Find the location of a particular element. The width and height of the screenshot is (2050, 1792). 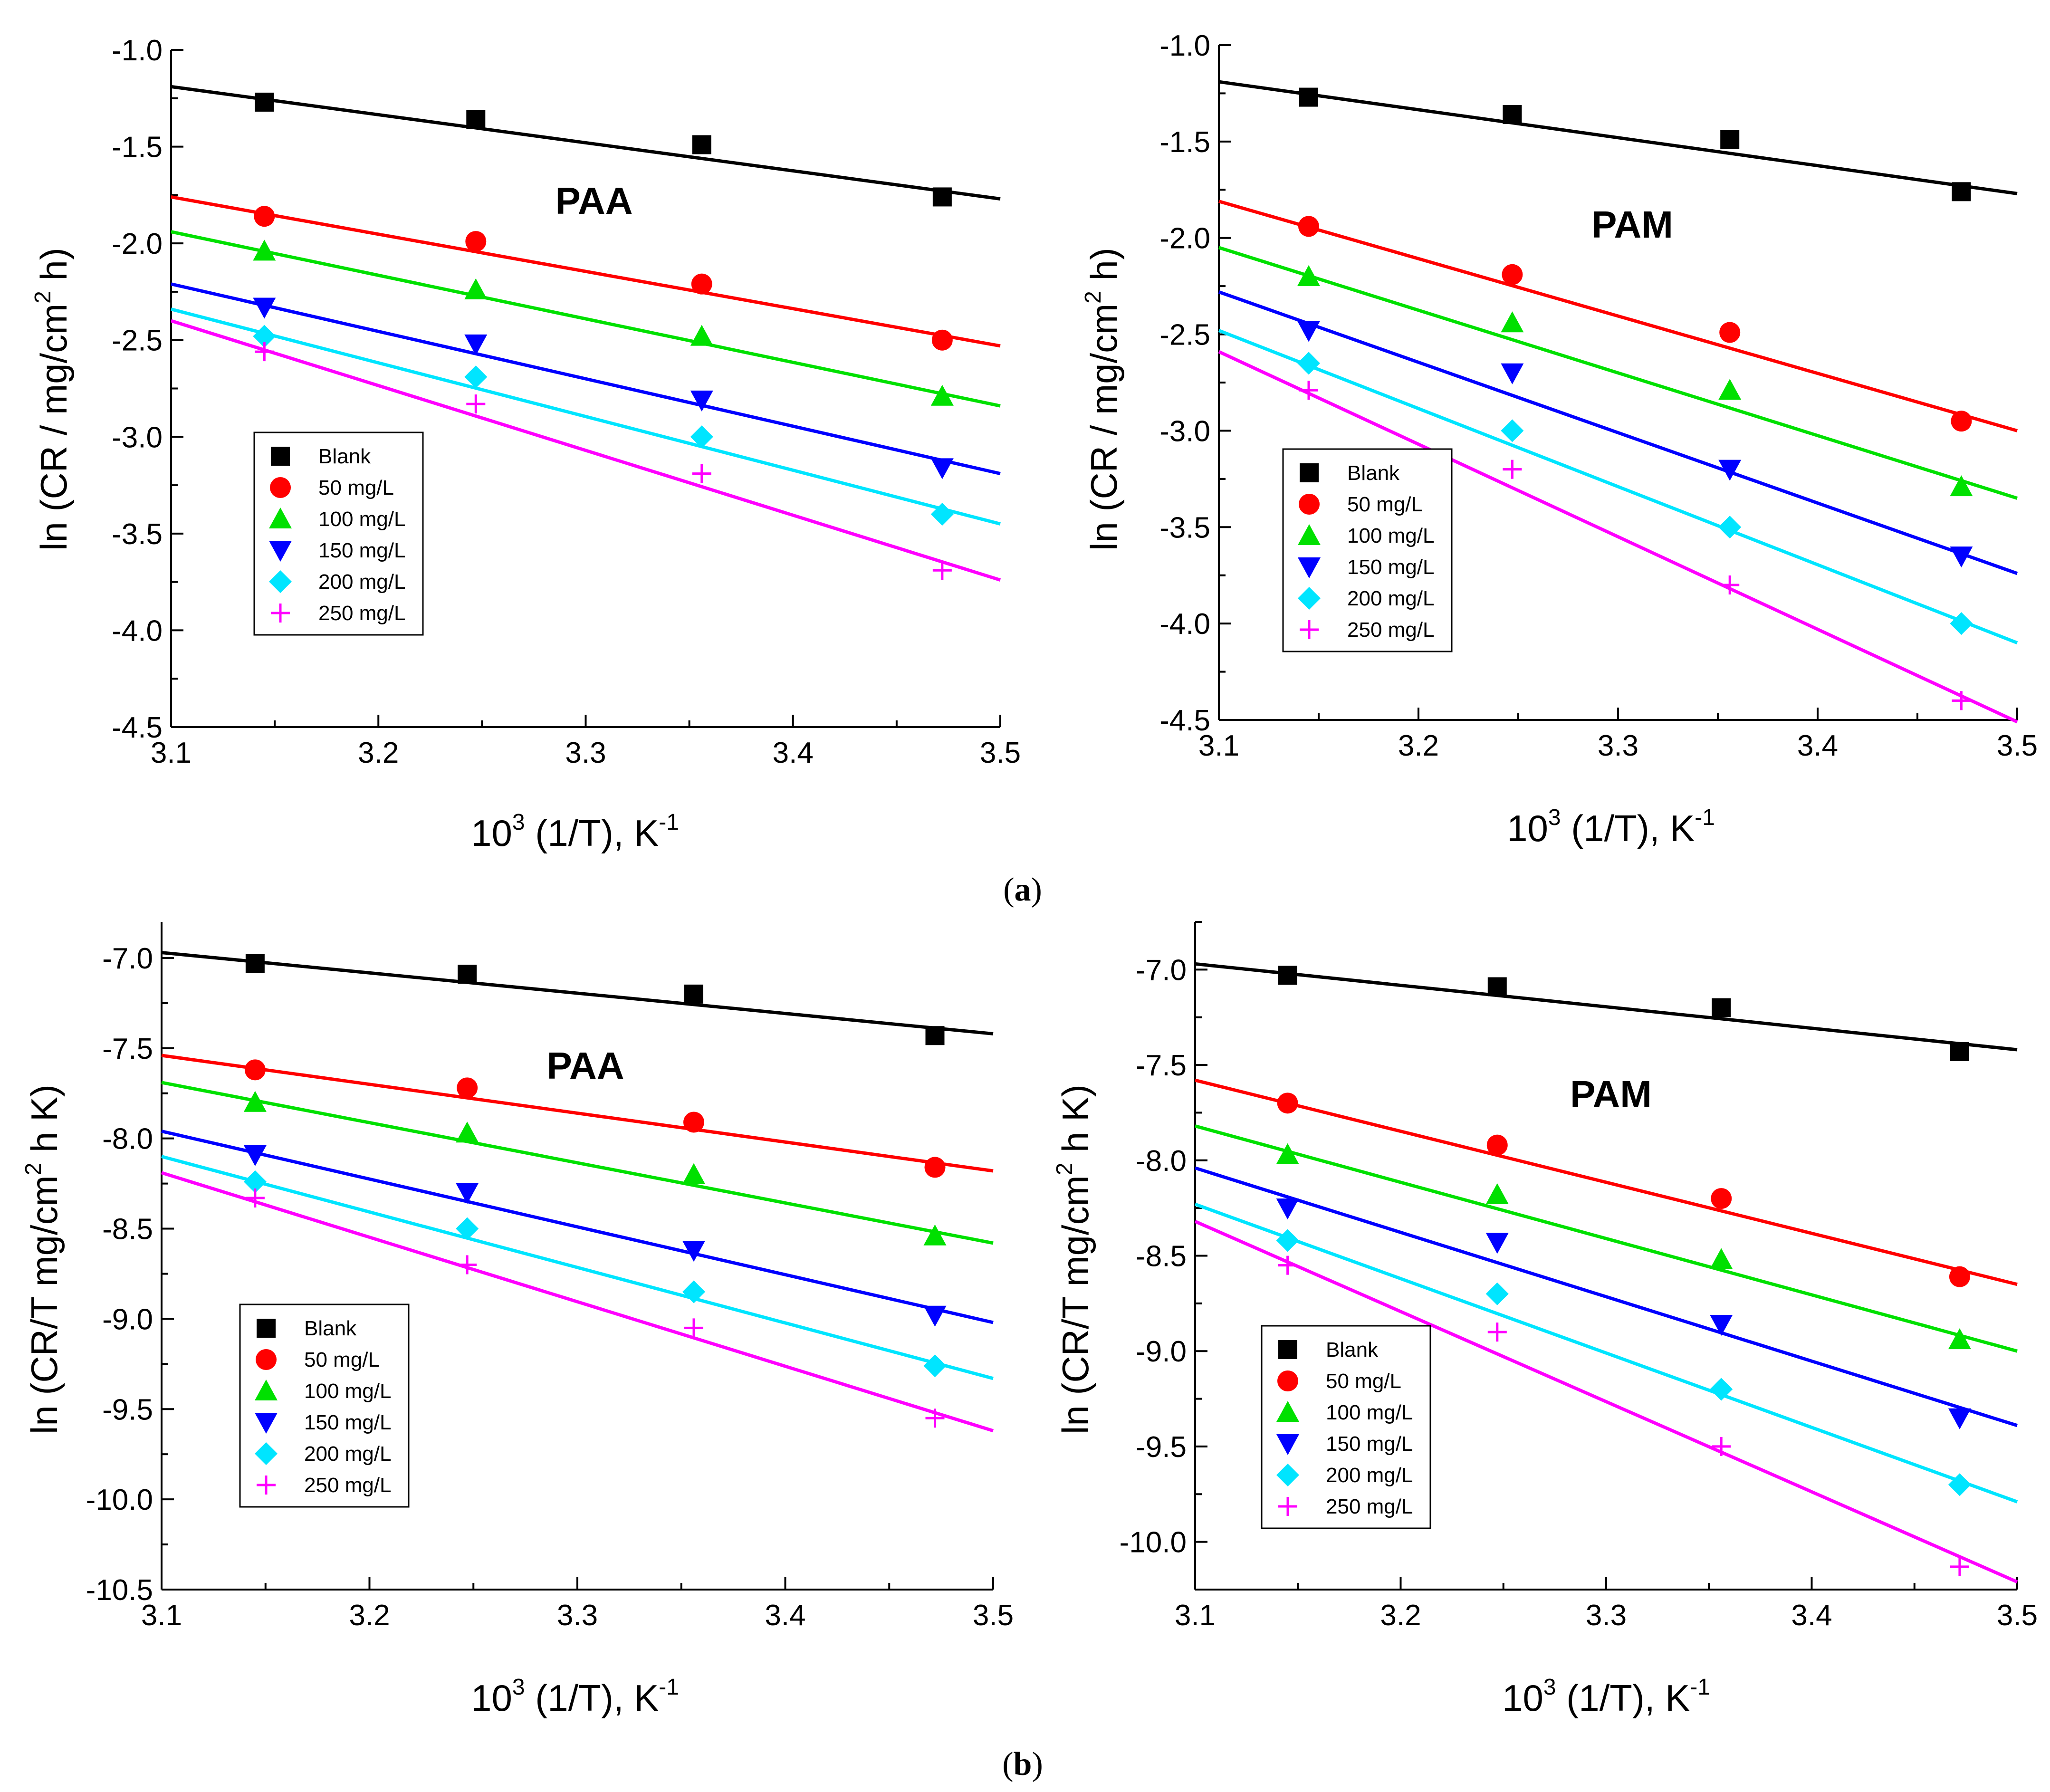

x-axis-title-a-pam: 103 (1/T), K-1 is located at coordinates (1611, 827).